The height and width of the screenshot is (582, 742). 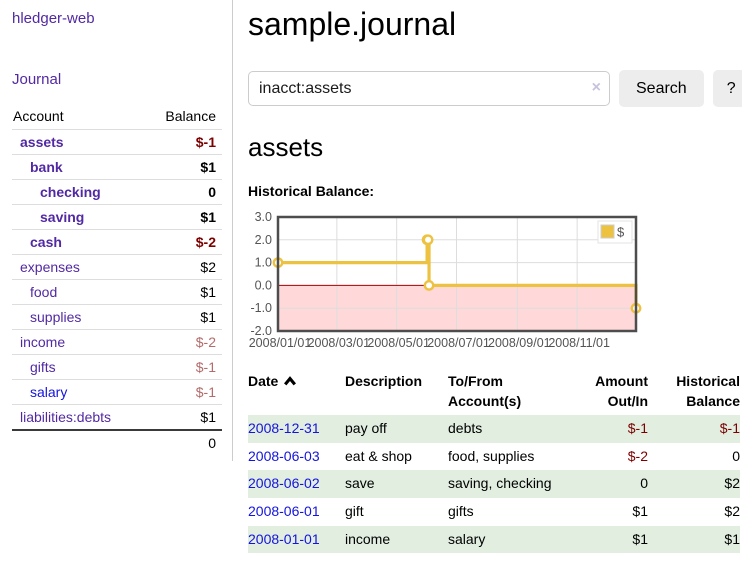 What do you see at coordinates (117, 442) in the screenshot?
I see `accounts-total-row: 0` at bounding box center [117, 442].